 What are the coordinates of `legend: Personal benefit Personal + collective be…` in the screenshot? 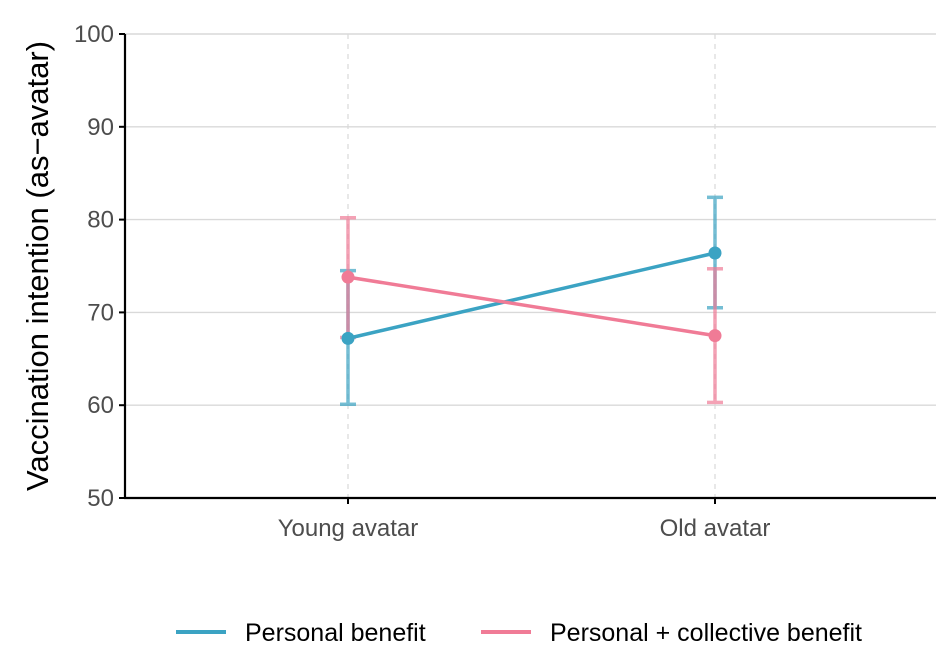 It's located at (519, 633).